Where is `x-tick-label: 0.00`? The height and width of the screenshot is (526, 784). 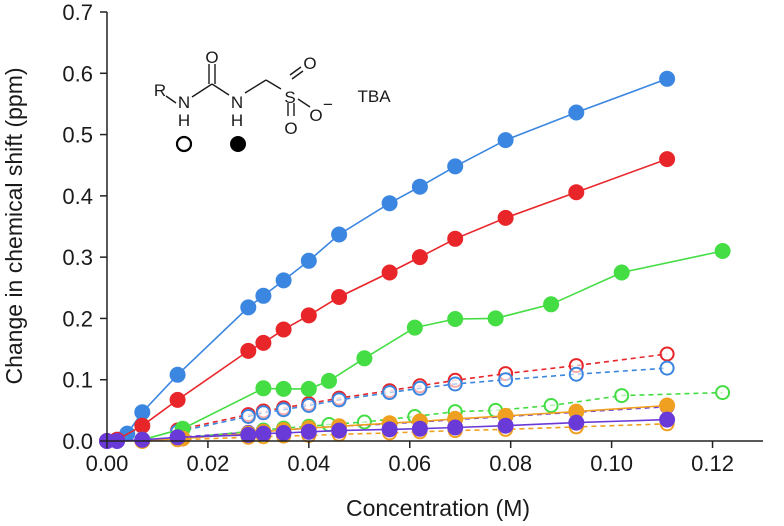 x-tick-label: 0.00 is located at coordinates (107, 463).